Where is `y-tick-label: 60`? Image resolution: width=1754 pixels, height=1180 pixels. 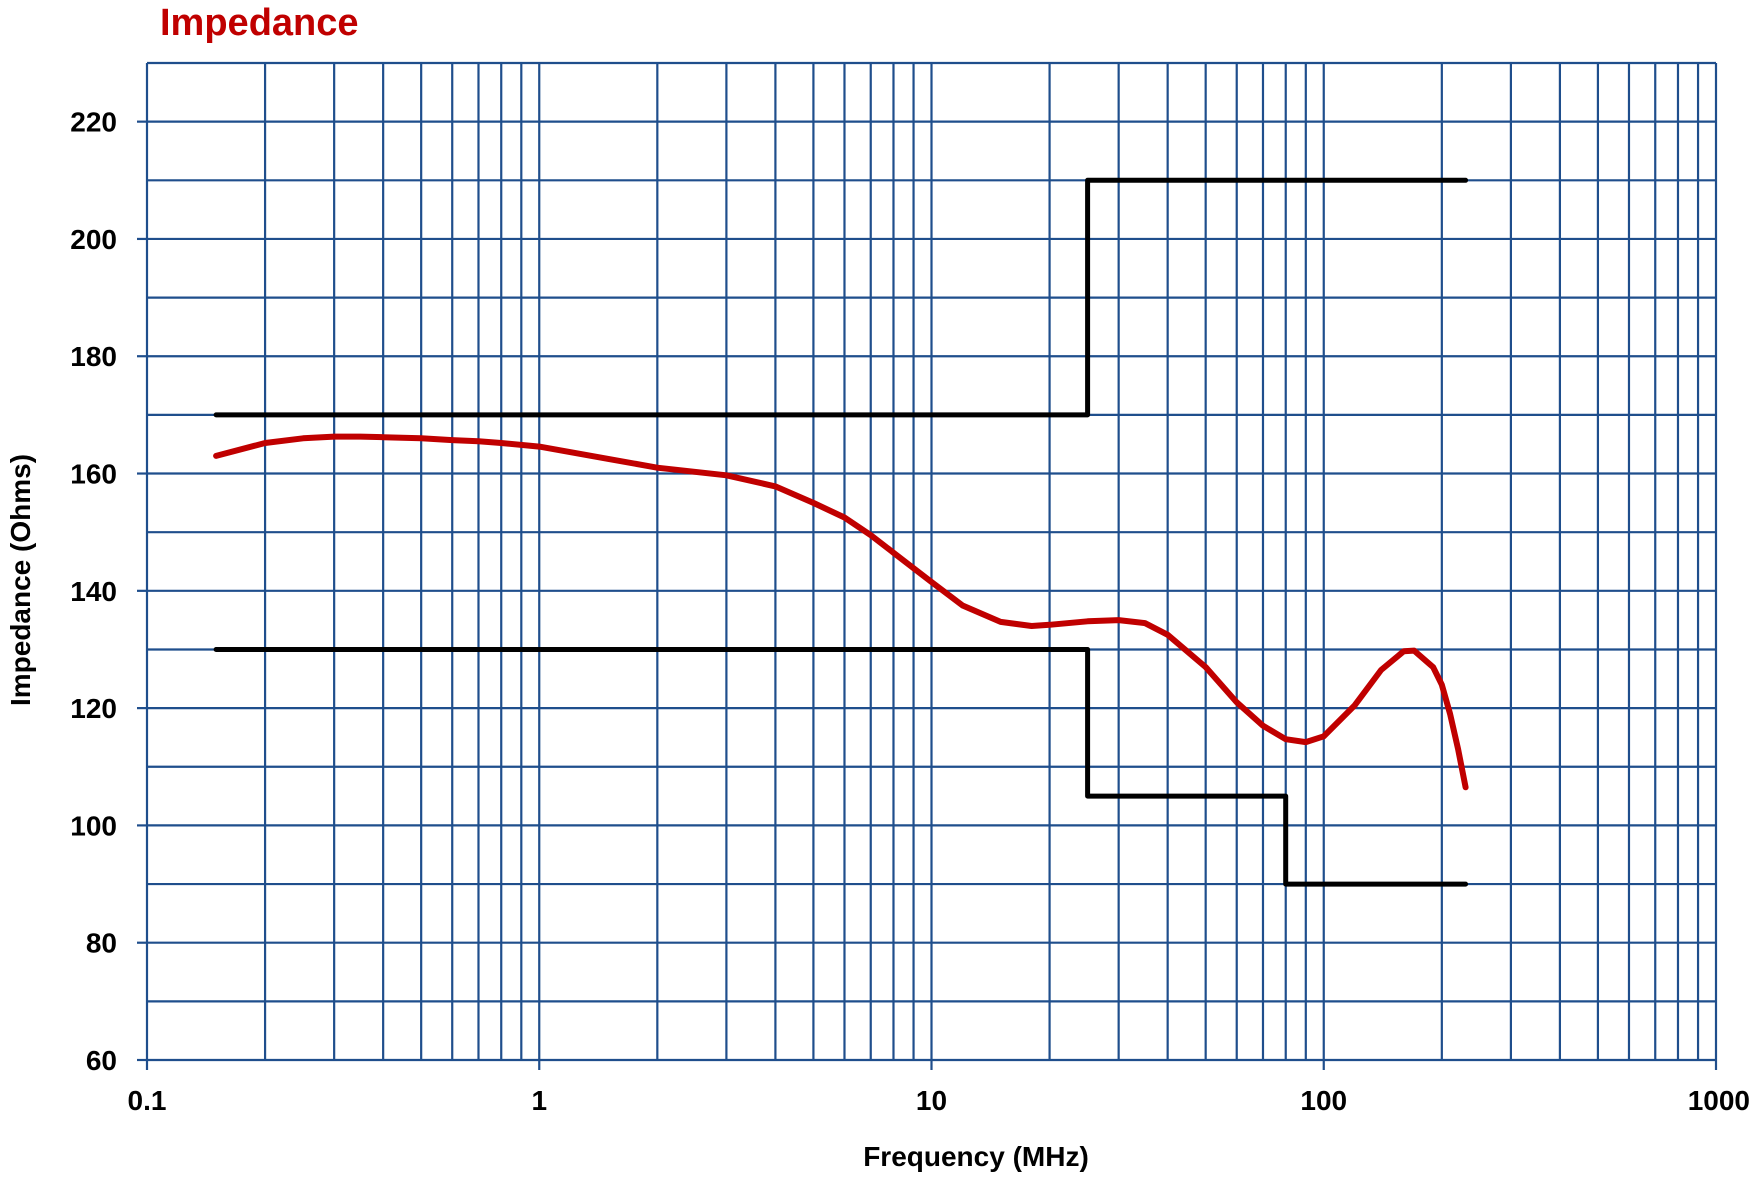 y-tick-label: 60 is located at coordinates (101, 1060).